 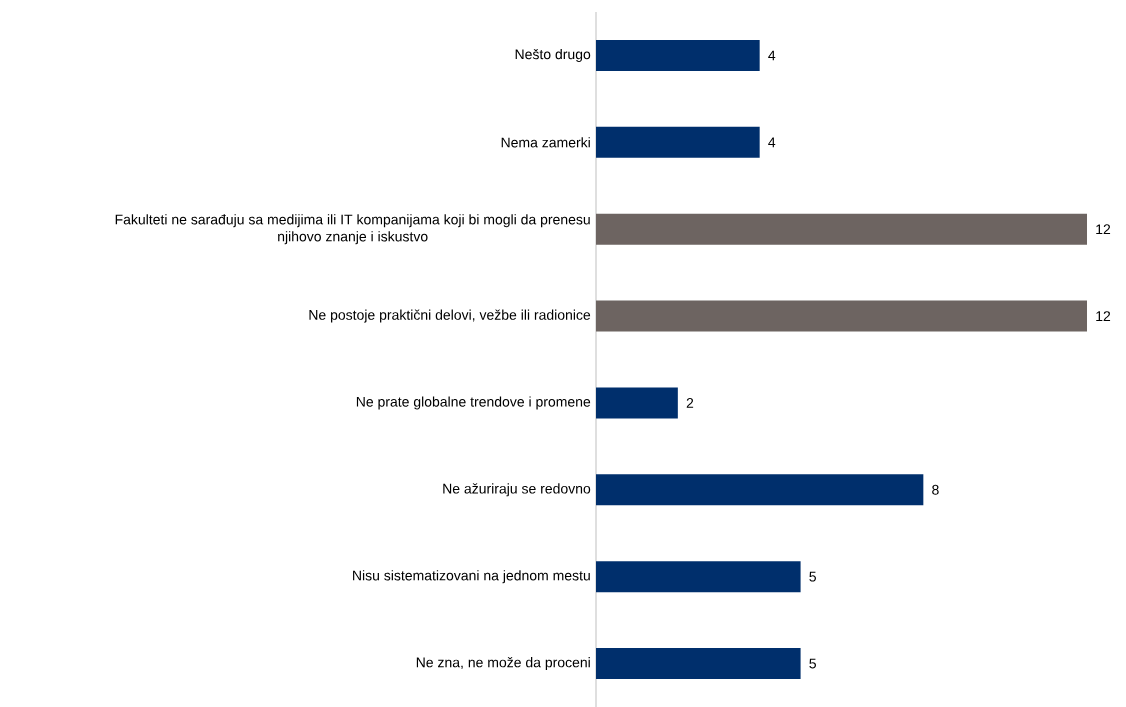 What do you see at coordinates (473, 403) in the screenshot?
I see `y-tick-label: Ne prate globalne trendove i promene` at bounding box center [473, 403].